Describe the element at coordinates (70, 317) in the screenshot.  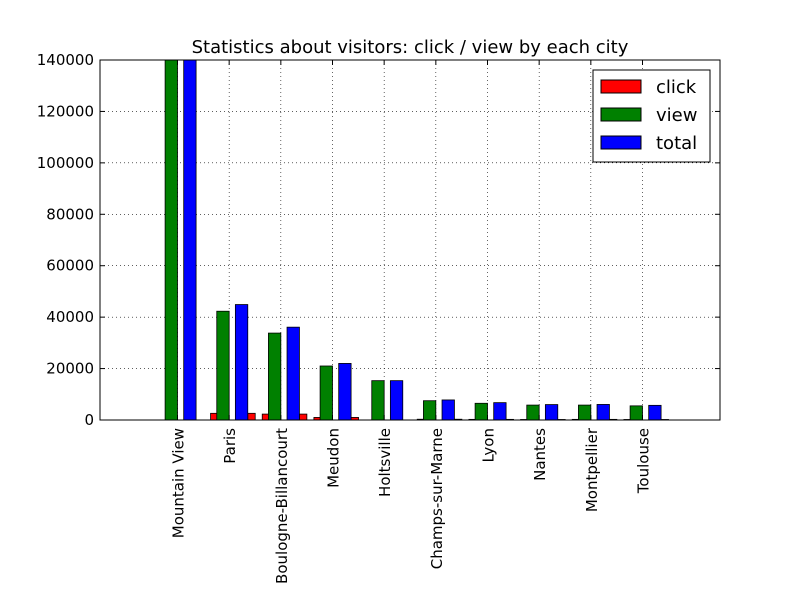
I see `y-tick-label: 40000` at that location.